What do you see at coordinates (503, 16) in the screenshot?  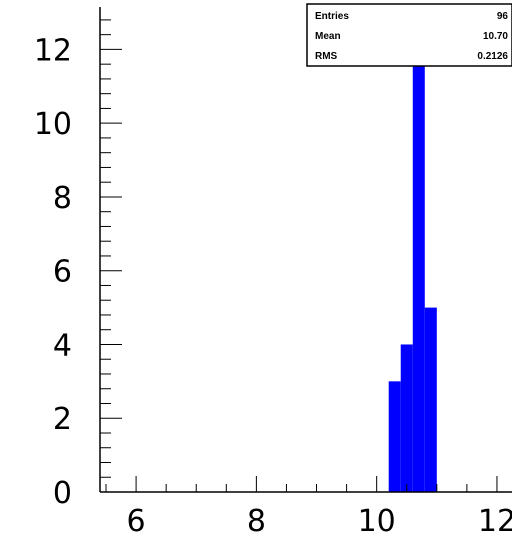 I see `stats-entries-value: 96` at bounding box center [503, 16].